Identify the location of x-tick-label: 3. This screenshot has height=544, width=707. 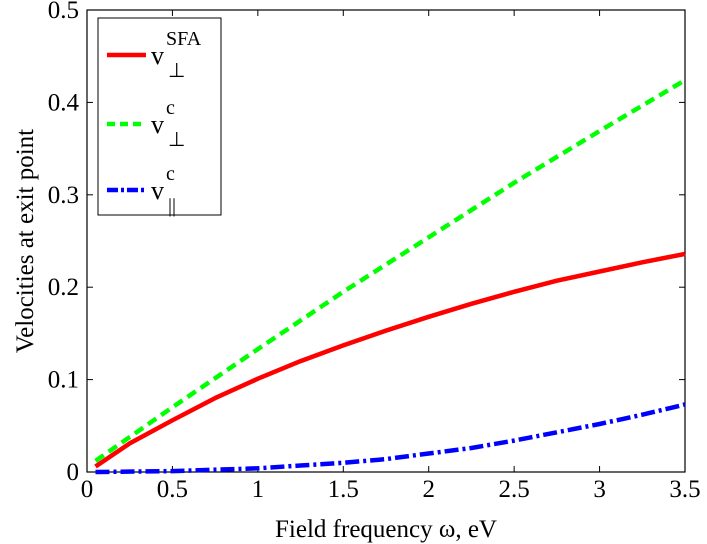
(599, 489).